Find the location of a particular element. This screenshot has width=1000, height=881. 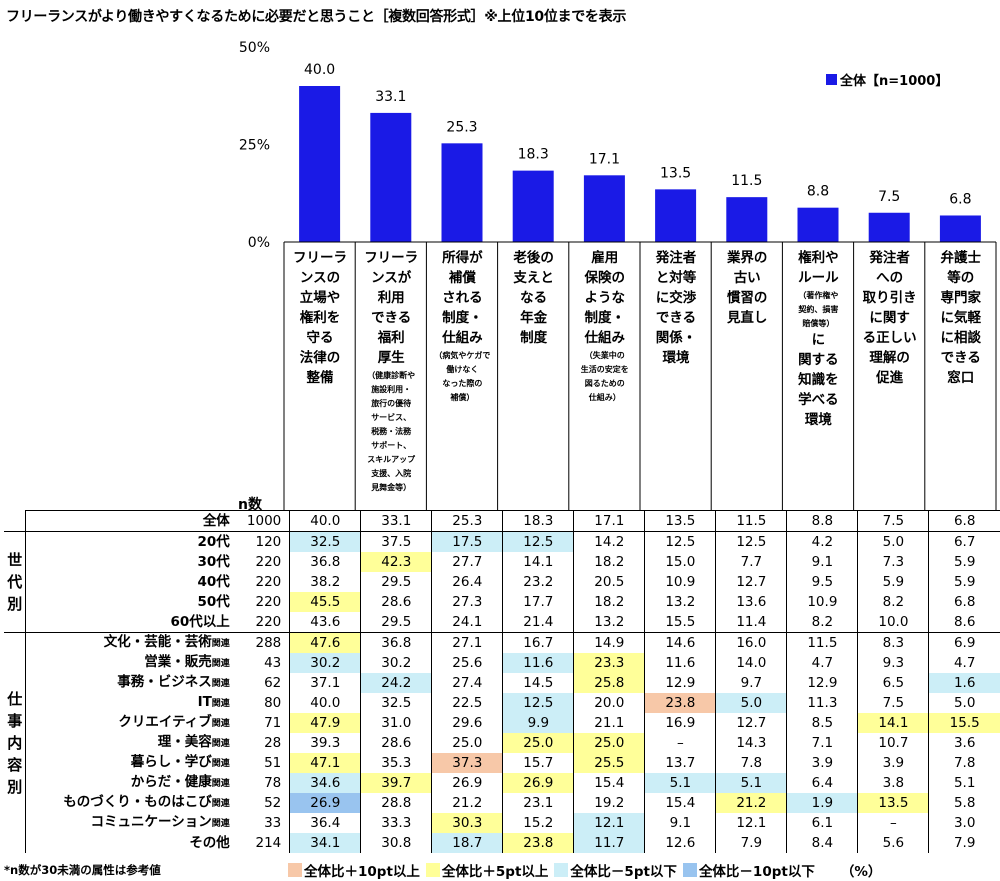

table-cell: 20.0 is located at coordinates (609, 703).